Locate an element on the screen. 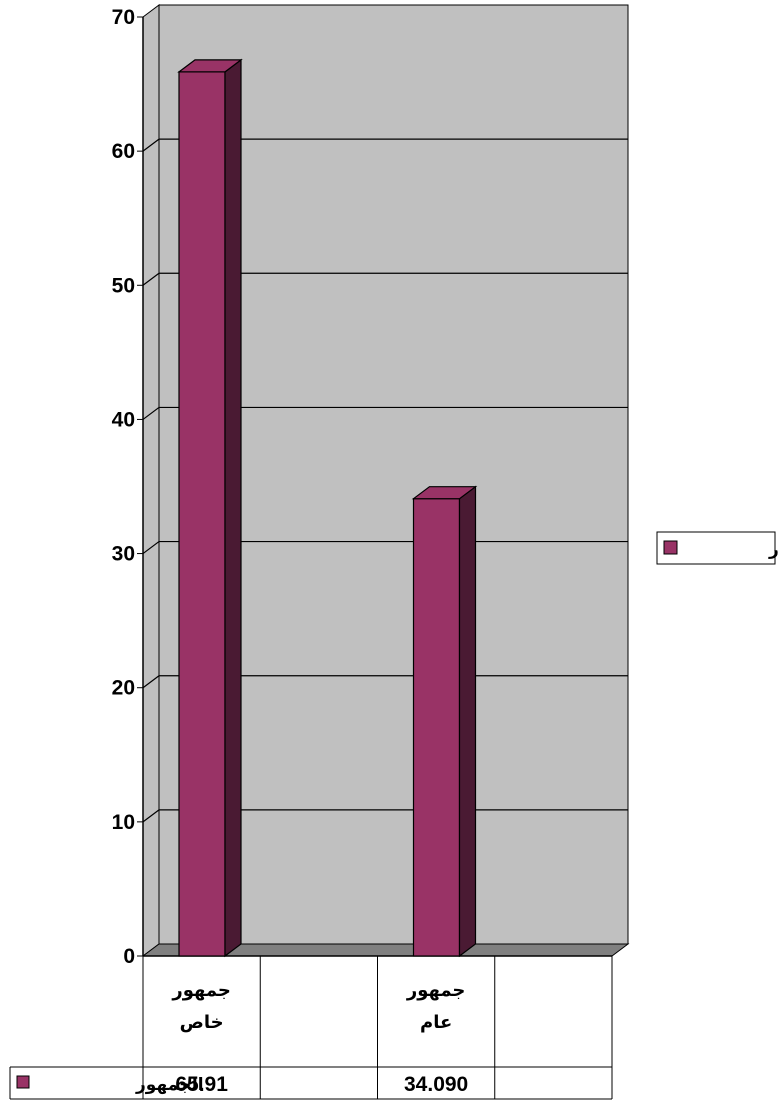 The height and width of the screenshot is (1103, 778). table-series-label: الجمهور is located at coordinates (169, 1085).